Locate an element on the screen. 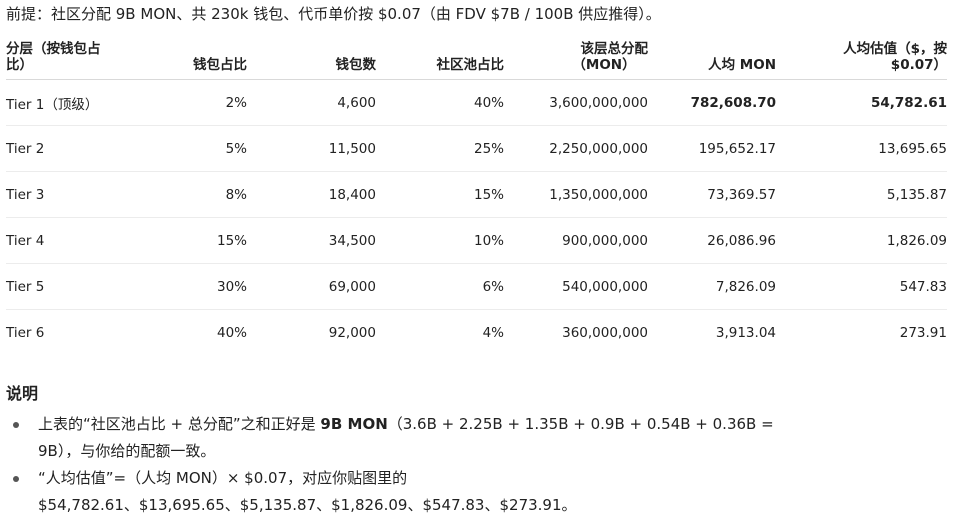  cell-total: 2,250,000,000 is located at coordinates (576, 148).